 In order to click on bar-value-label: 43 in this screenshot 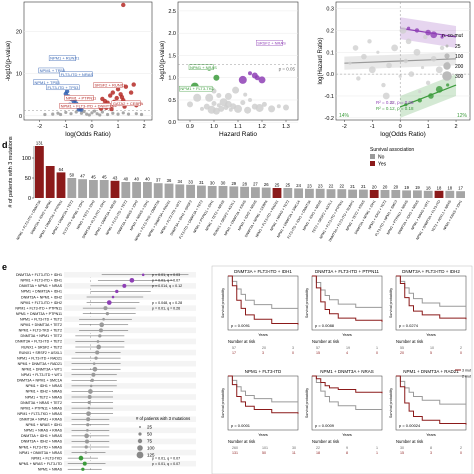, I will do `click(115, 177)`.